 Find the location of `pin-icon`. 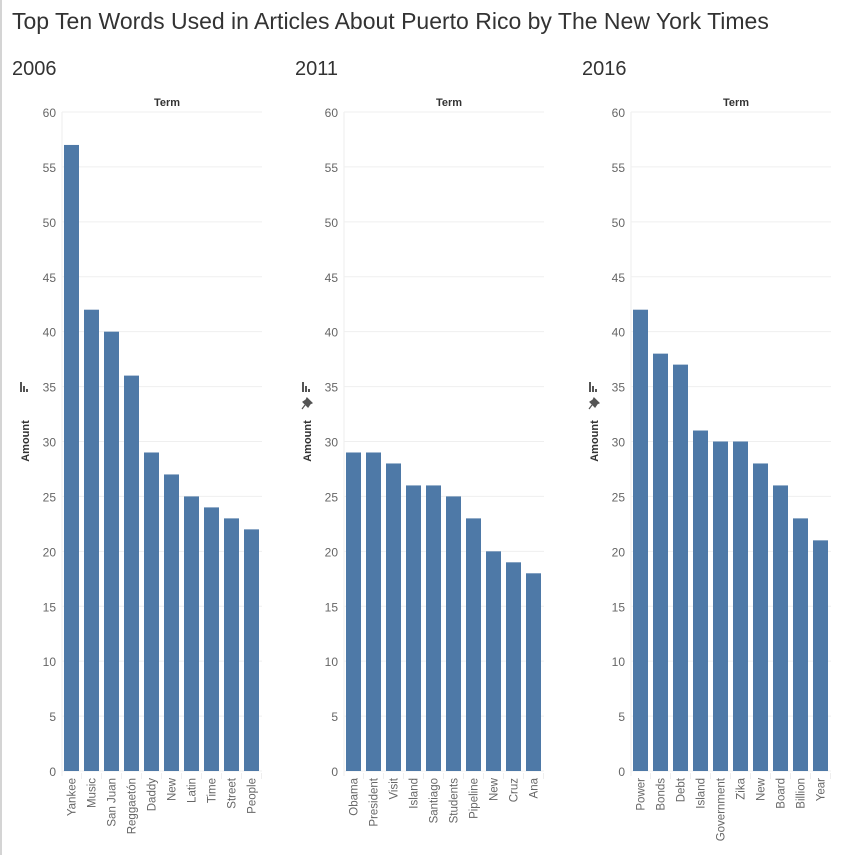

pin-icon is located at coordinates (307, 403).